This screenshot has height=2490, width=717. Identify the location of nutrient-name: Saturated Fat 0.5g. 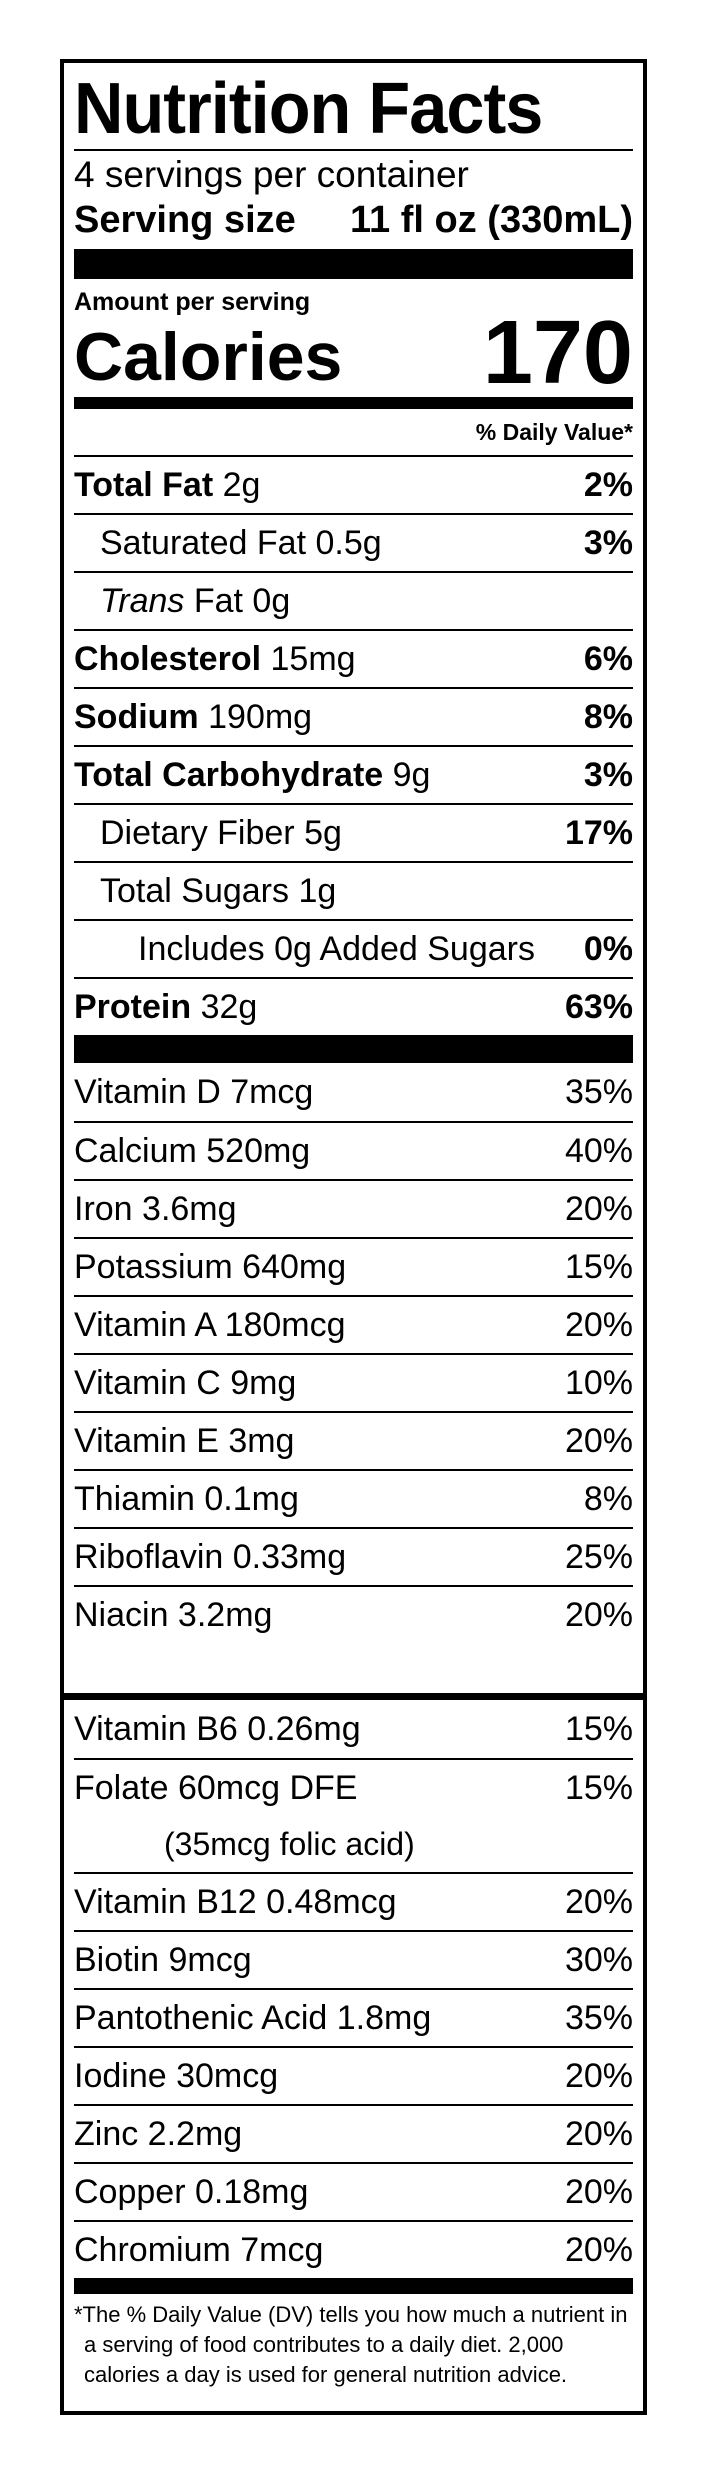
(228, 543).